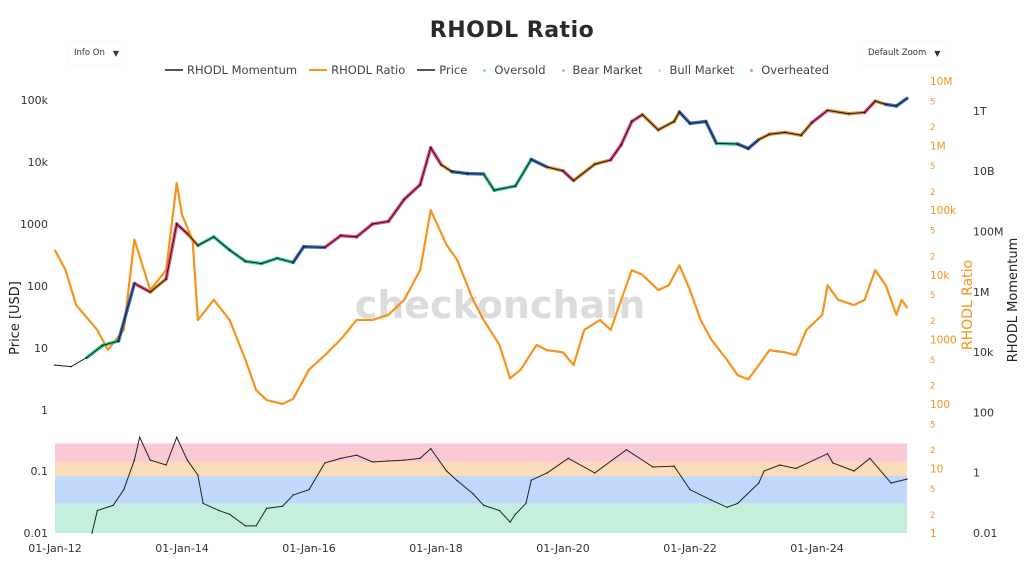  What do you see at coordinates (985, 533) in the screenshot?
I see `momentum-tick-label: 0.01` at bounding box center [985, 533].